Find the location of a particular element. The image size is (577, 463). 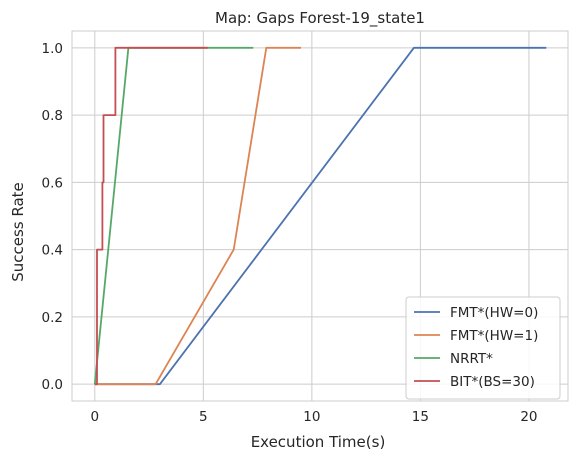

y-tick-label: 0.0 is located at coordinates (52, 385).